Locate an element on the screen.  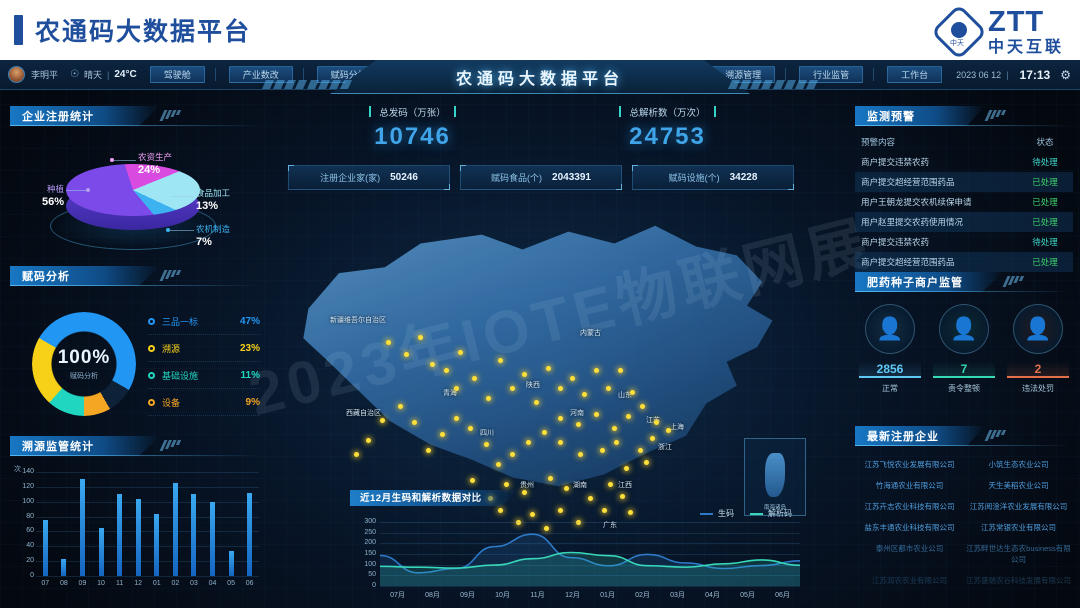
coding-legend-item: 设备 9% is located at coordinates (204, 402).